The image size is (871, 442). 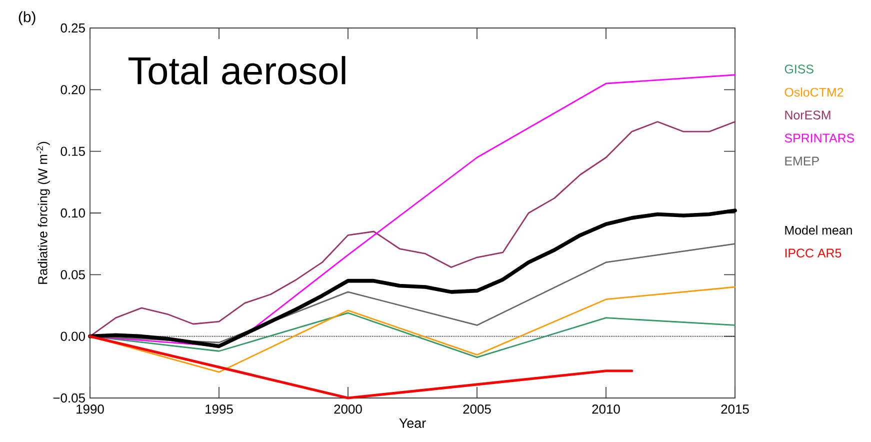 I want to click on text: OsloCTM2, so click(x=814, y=92).